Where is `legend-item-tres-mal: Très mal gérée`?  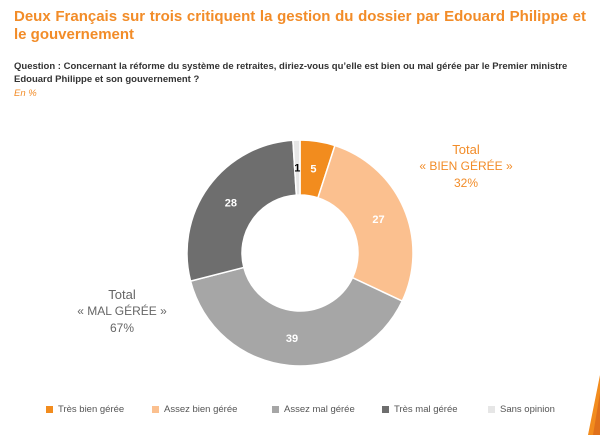
legend-item-tres-mal: Très mal gérée is located at coordinates (420, 409).